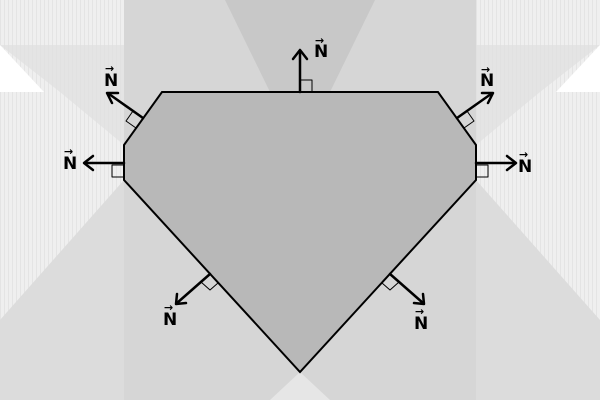 The width and height of the screenshot is (600, 400). Describe the element at coordinates (62, 290) in the screenshot. I see `lower-left-wedge` at that location.